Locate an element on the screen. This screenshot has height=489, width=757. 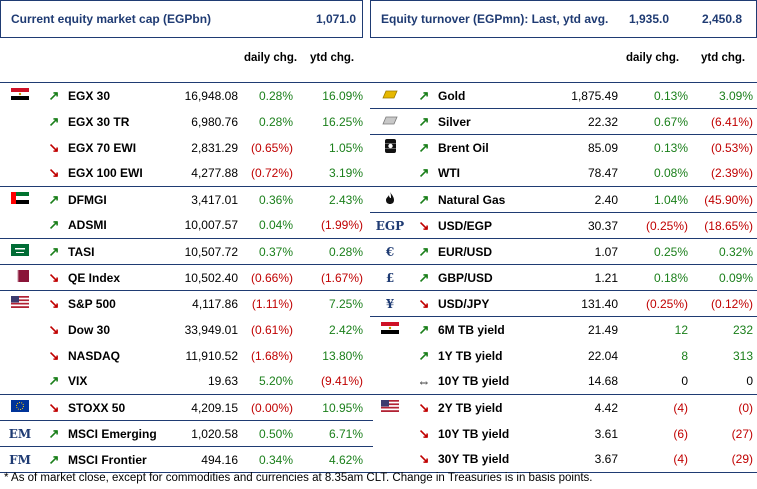
table-row: ↗ EGX 30 16,948.08 0.28% 16.09% is located at coordinates (186, 95).